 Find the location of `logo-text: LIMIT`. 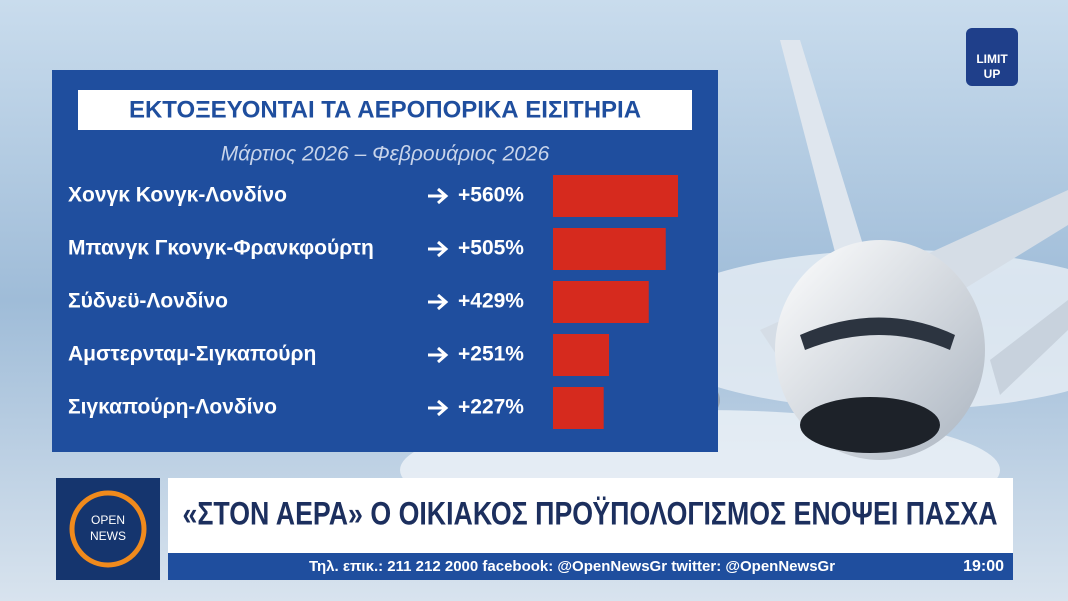

logo-text: LIMIT is located at coordinates (992, 59).